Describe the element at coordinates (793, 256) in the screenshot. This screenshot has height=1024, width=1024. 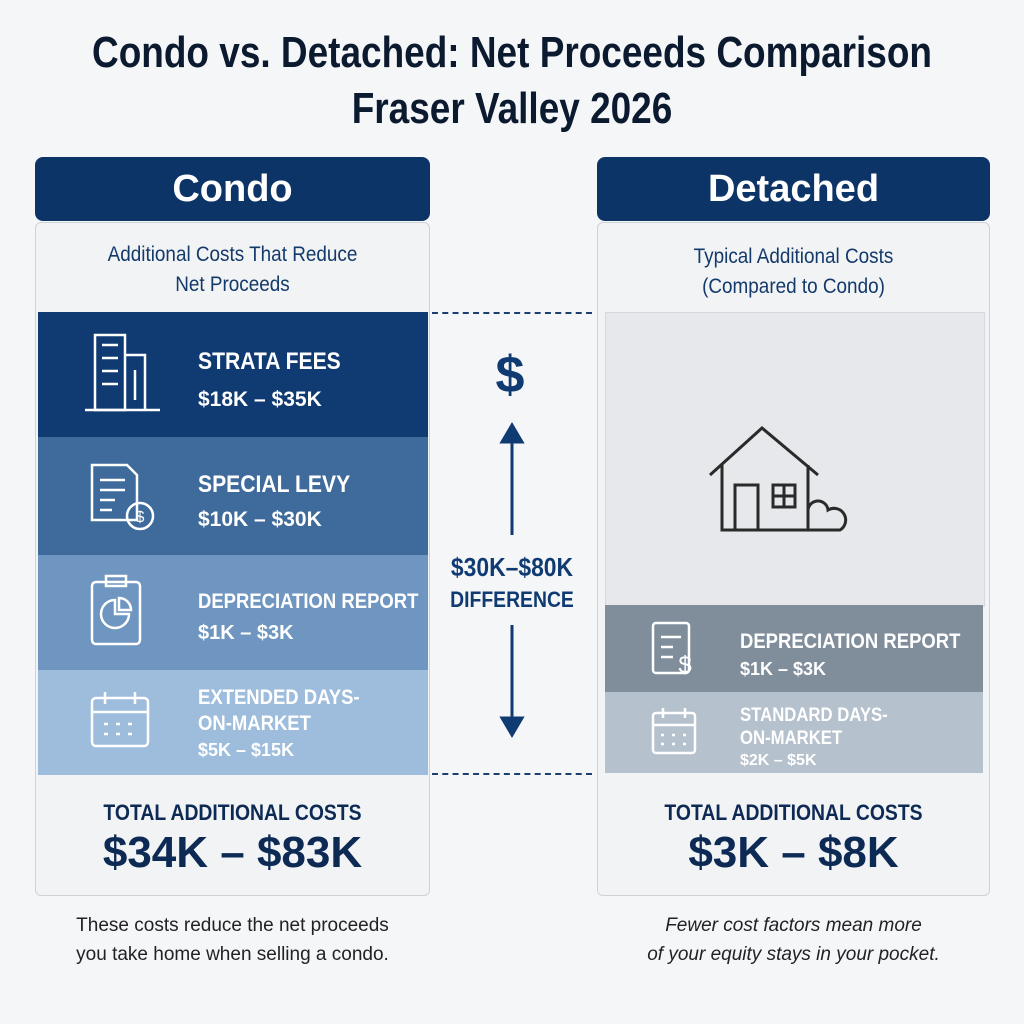
I see `subtitle: Typical Additional Costs` at that location.